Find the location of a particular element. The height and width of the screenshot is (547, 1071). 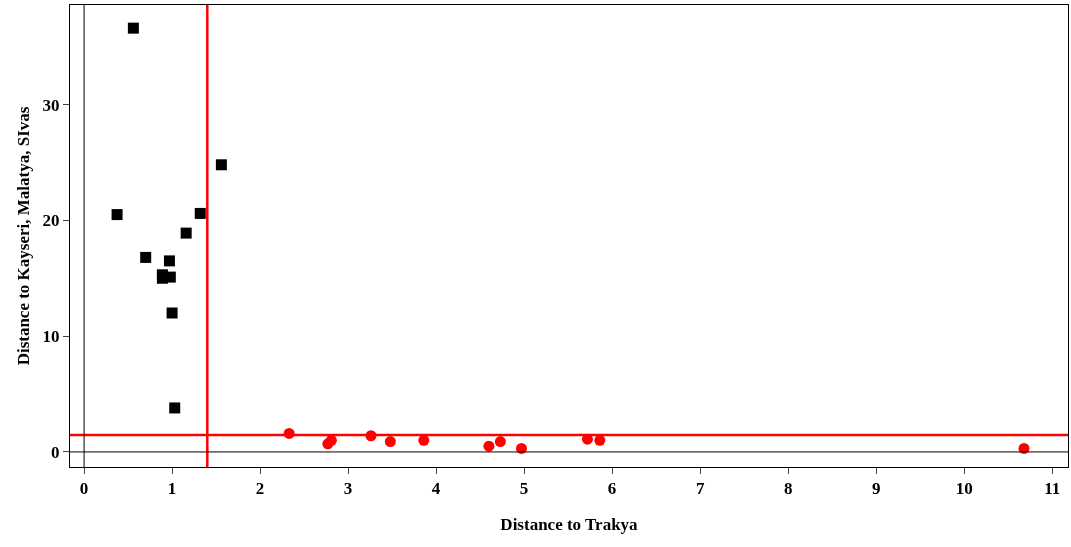

y-tick-label: 0 is located at coordinates (55, 452).